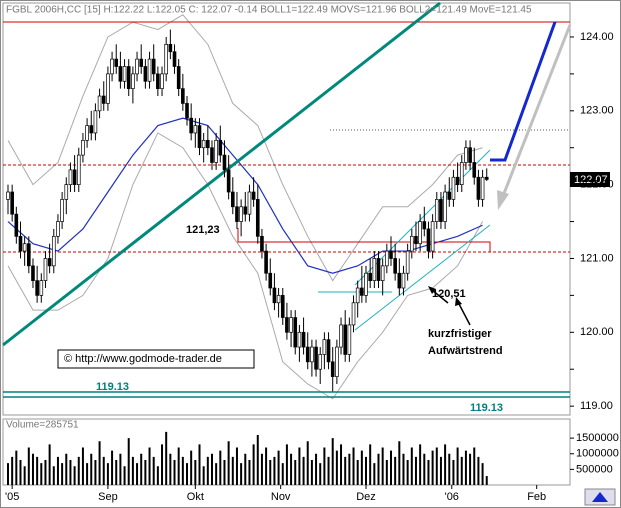 The width and height of the screenshot is (621, 508). I want to click on x-tick-label: Sep, so click(108, 497).